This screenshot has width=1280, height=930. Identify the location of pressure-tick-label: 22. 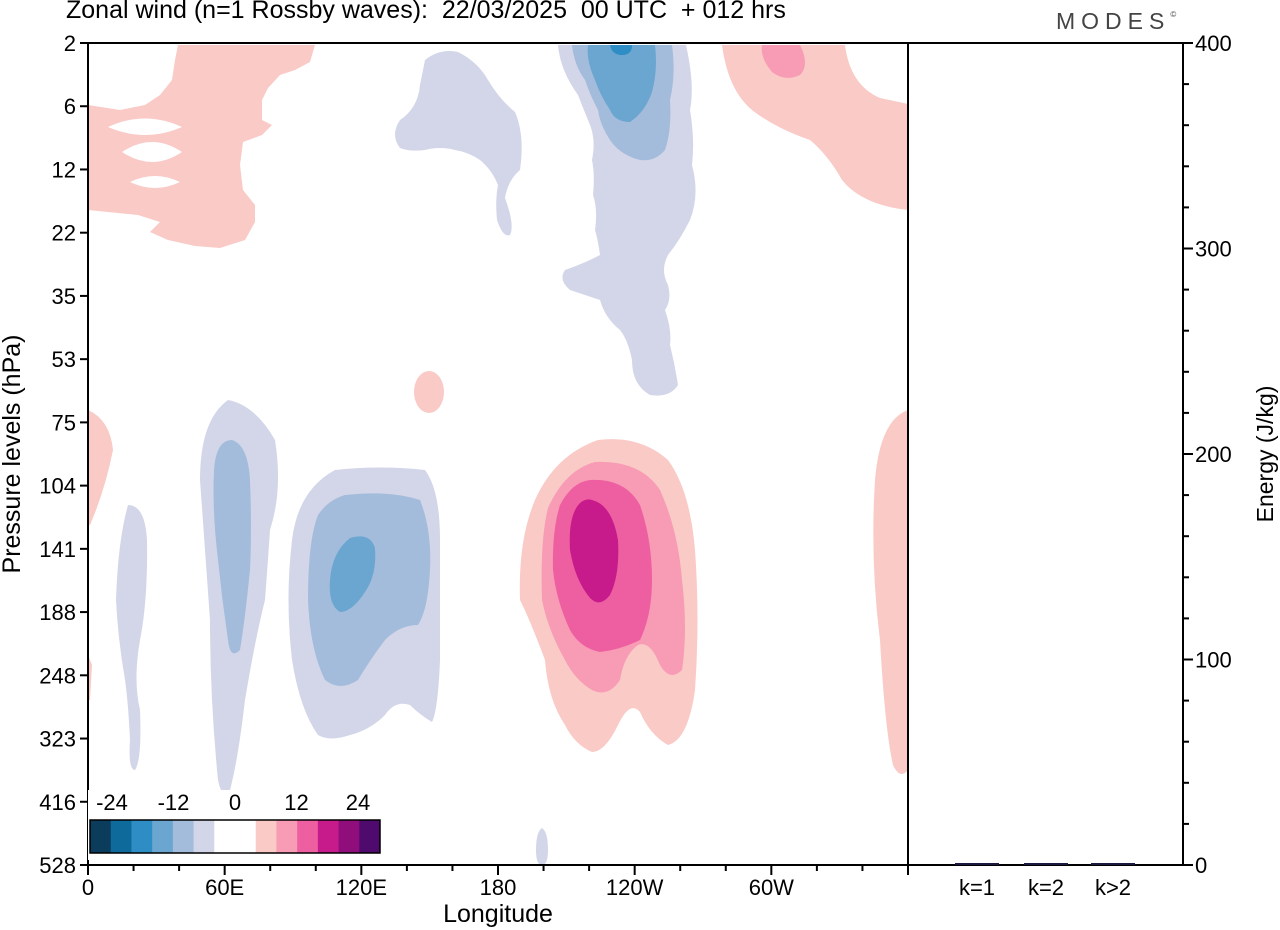
(64, 233).